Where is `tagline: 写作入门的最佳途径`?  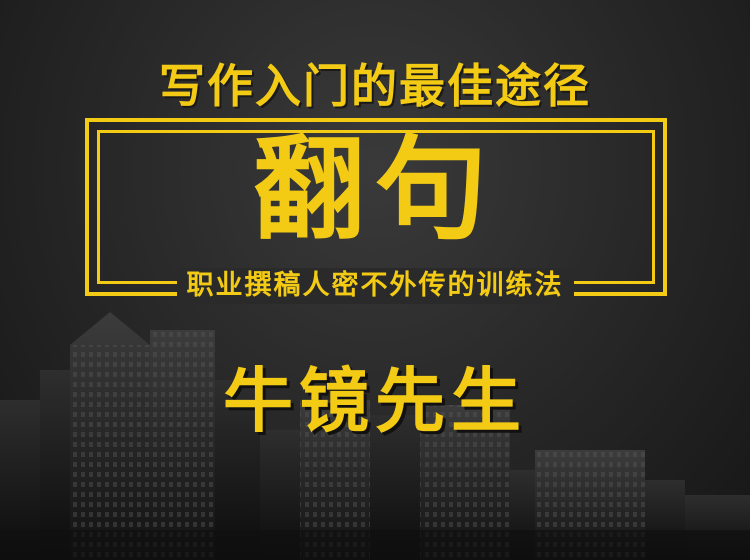 tagline: 写作入门的最佳途径 is located at coordinates (375, 86).